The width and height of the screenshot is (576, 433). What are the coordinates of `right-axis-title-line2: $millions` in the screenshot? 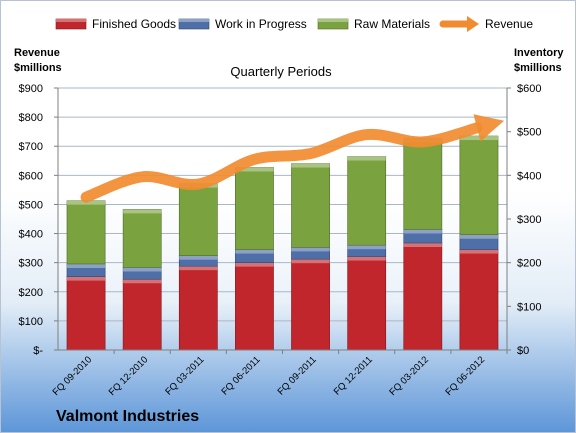 It's located at (538, 68).